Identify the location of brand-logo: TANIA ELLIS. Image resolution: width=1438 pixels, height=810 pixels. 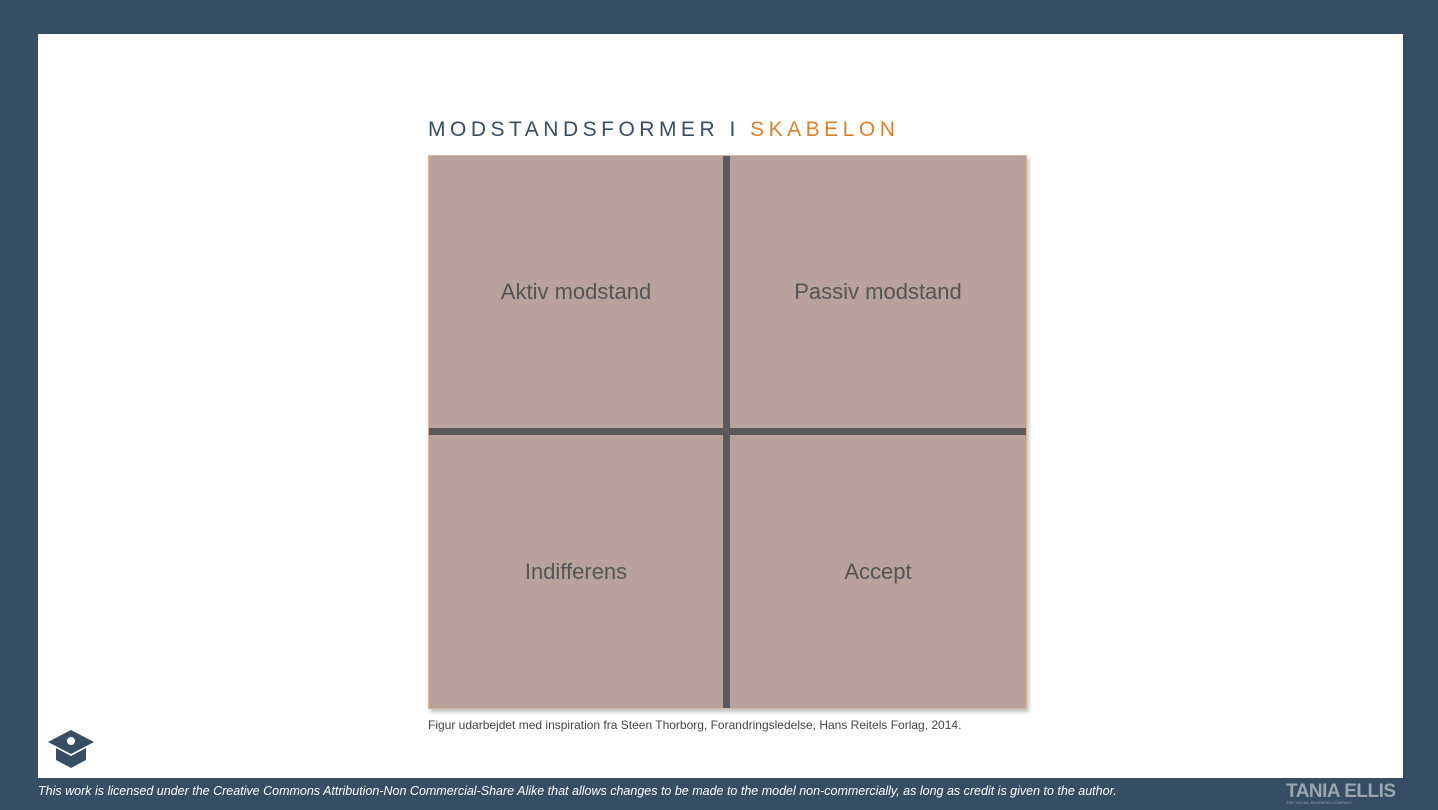
(1341, 791).